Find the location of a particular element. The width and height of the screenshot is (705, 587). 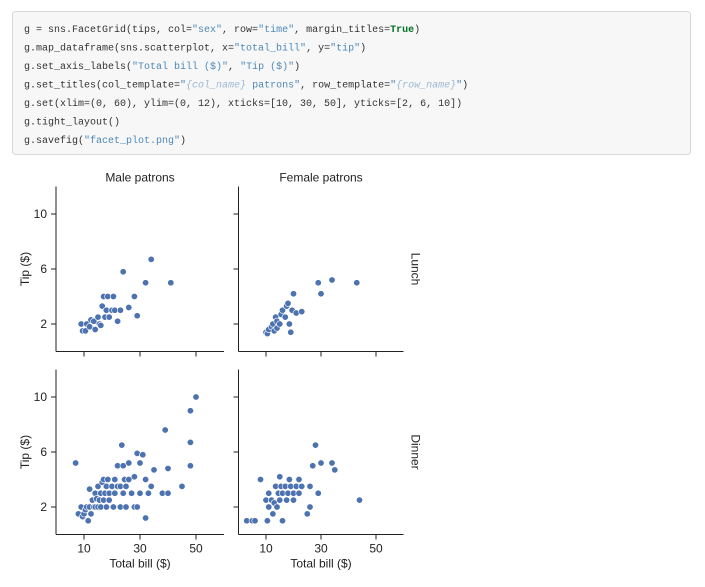

code-token: True is located at coordinates (402, 30).